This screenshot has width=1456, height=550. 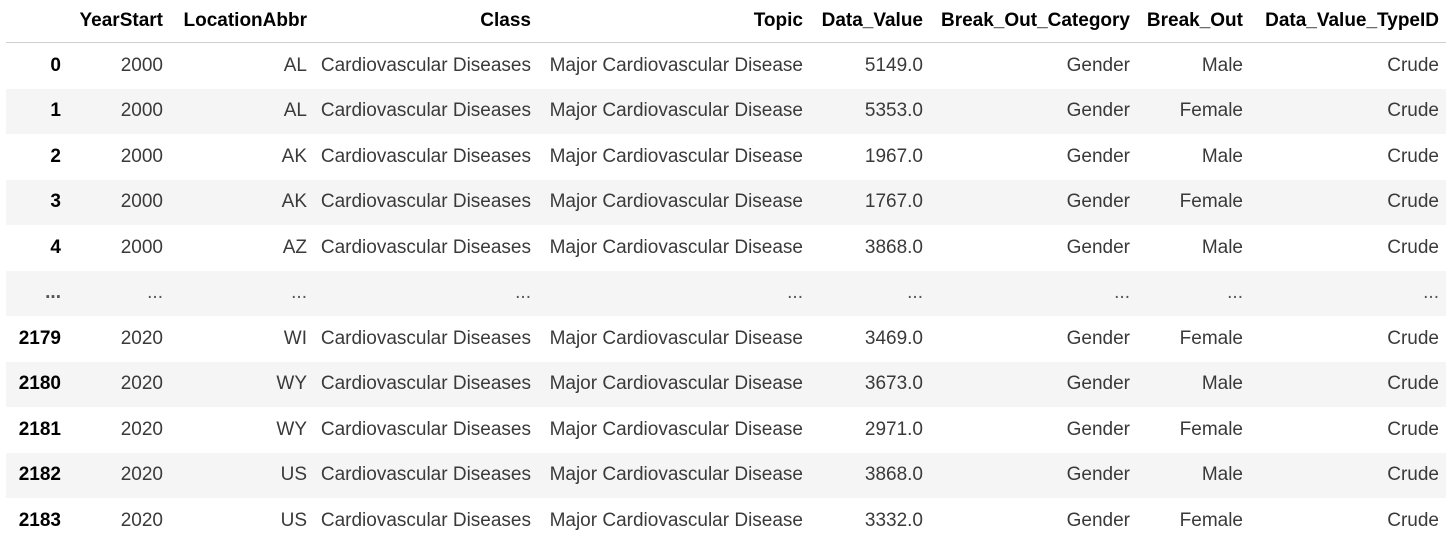 I want to click on column-header: Topic, so click(x=674, y=21).